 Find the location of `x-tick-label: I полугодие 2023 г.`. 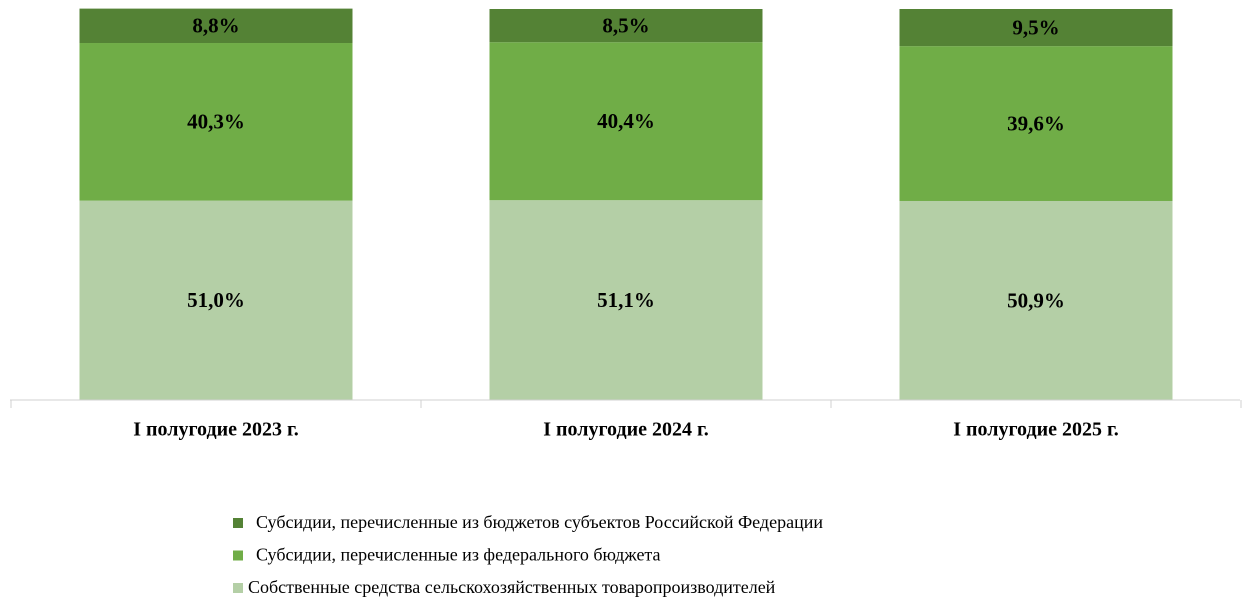

x-tick-label: I полугодие 2023 г. is located at coordinates (216, 430).